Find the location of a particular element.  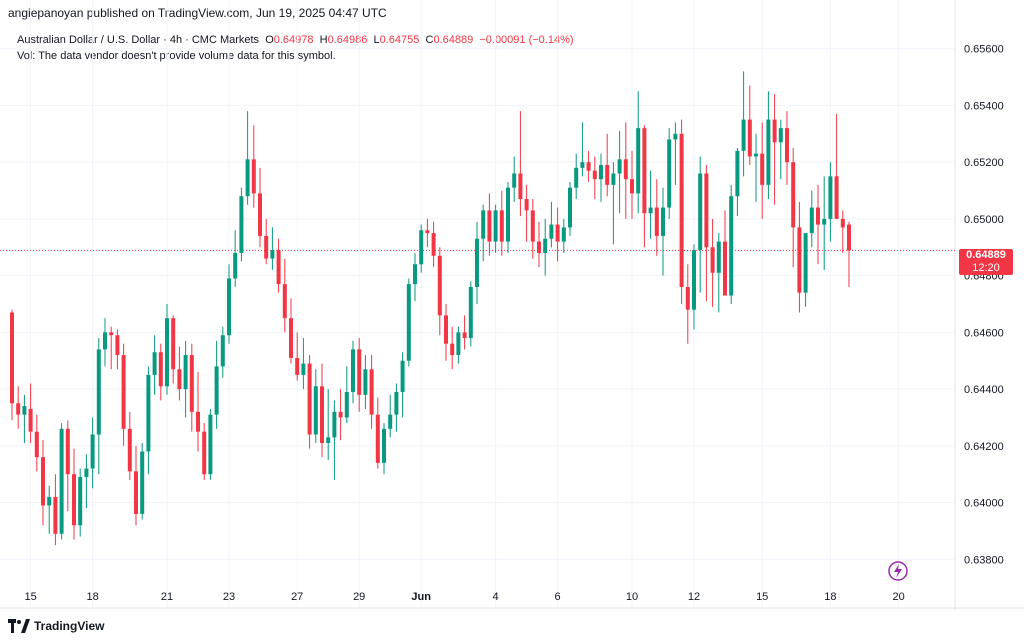

lightning-bolt-icon is located at coordinates (898, 571).